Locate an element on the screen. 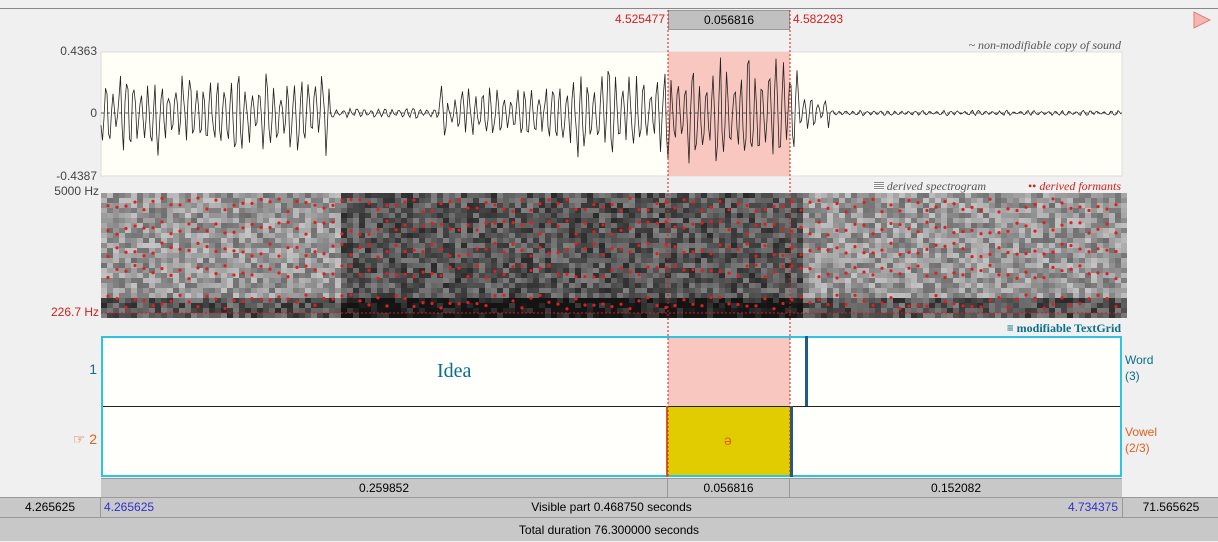  total-duration: Total duration 76.300000 seconds is located at coordinates (609, 529).